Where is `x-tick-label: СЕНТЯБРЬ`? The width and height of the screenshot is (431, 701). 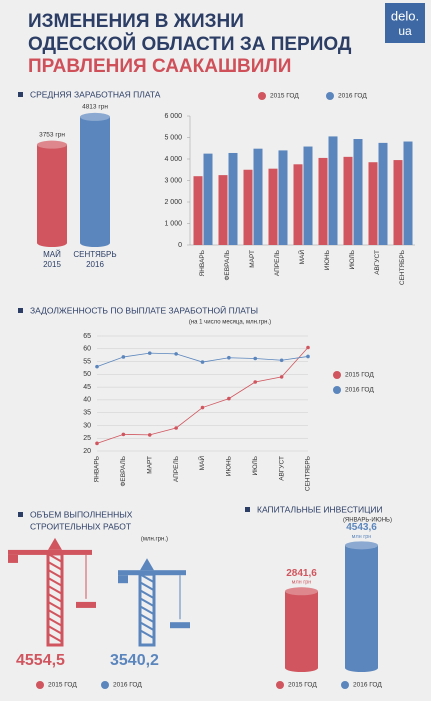 x-tick-label: СЕНТЯБРЬ is located at coordinates (308, 473).